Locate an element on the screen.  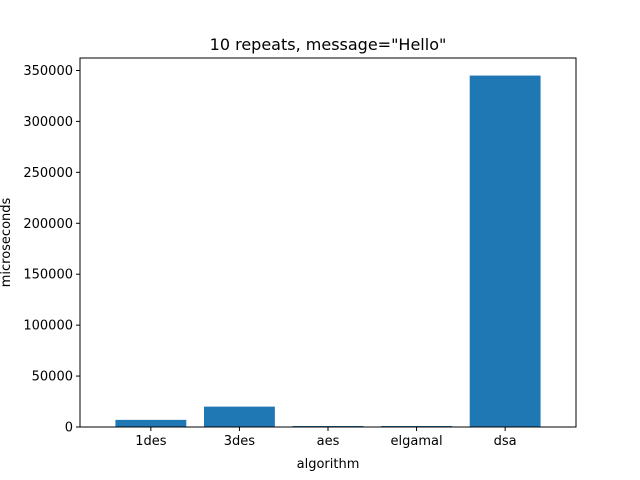
x-ticks-group: 1des 3des aes elgamal dsa is located at coordinates (326, 438).